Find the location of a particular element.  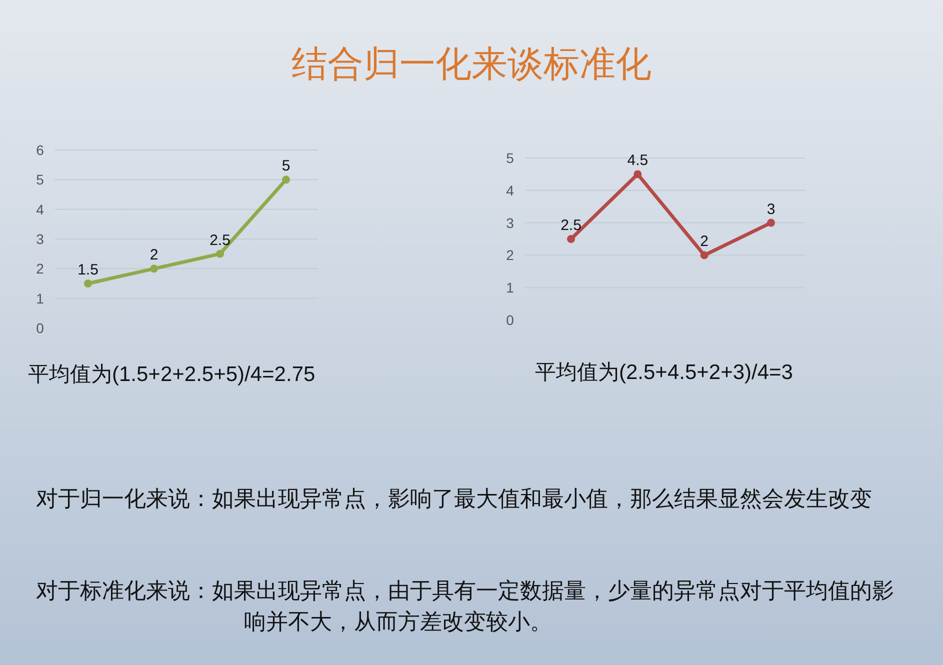

data-label: 4.5 is located at coordinates (637, 161).